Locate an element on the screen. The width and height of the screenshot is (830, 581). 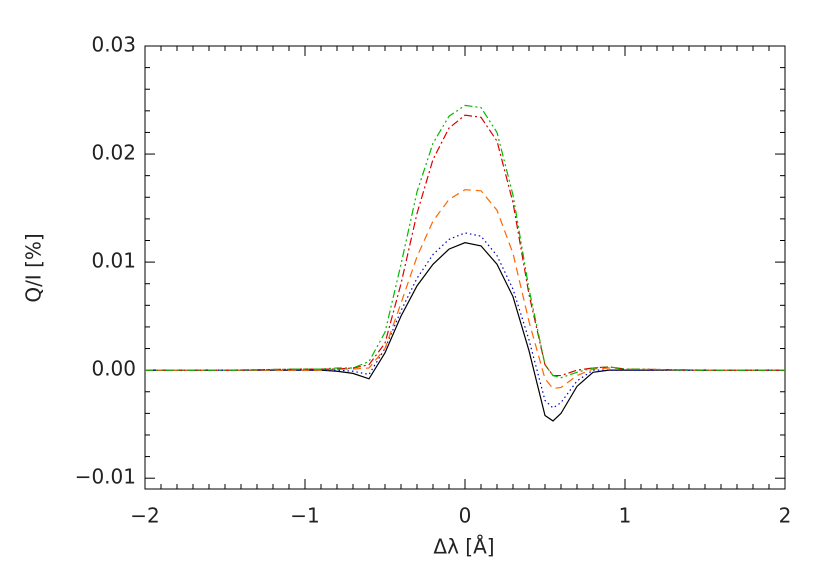
y-axis-label: Q/I [%] is located at coordinates (34, 267).